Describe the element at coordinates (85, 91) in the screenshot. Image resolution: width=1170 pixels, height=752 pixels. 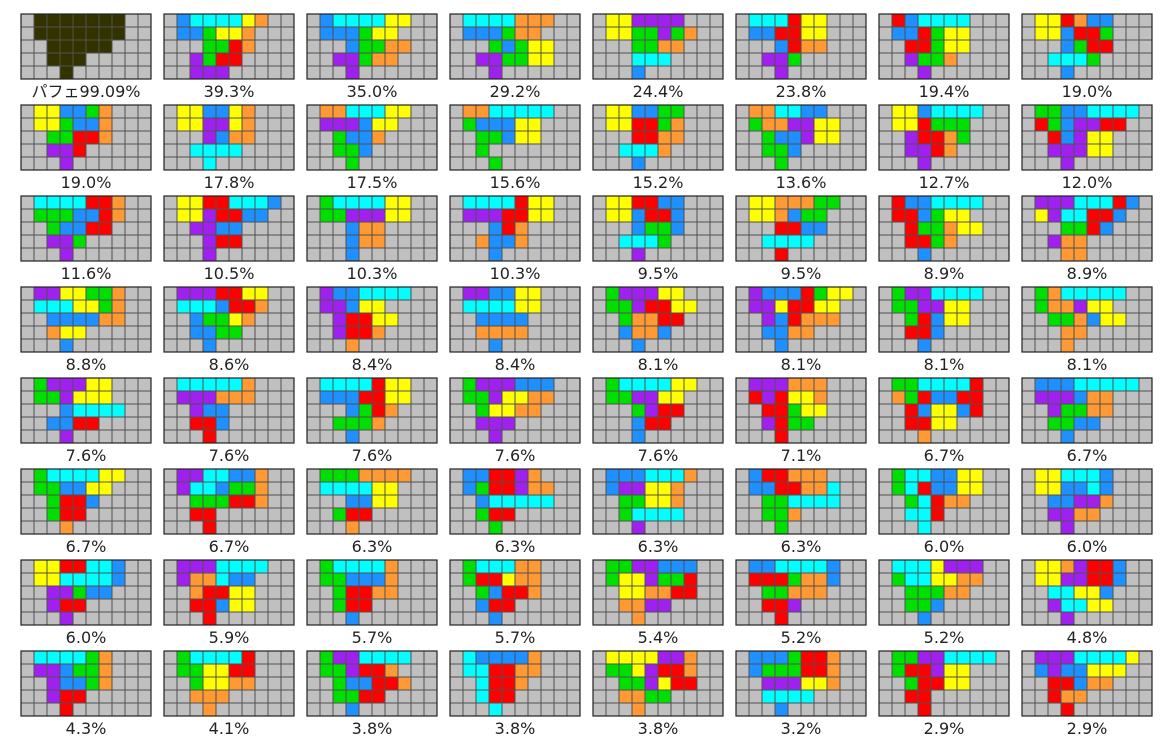
I see `percent-label: パフェ99.09%` at that location.